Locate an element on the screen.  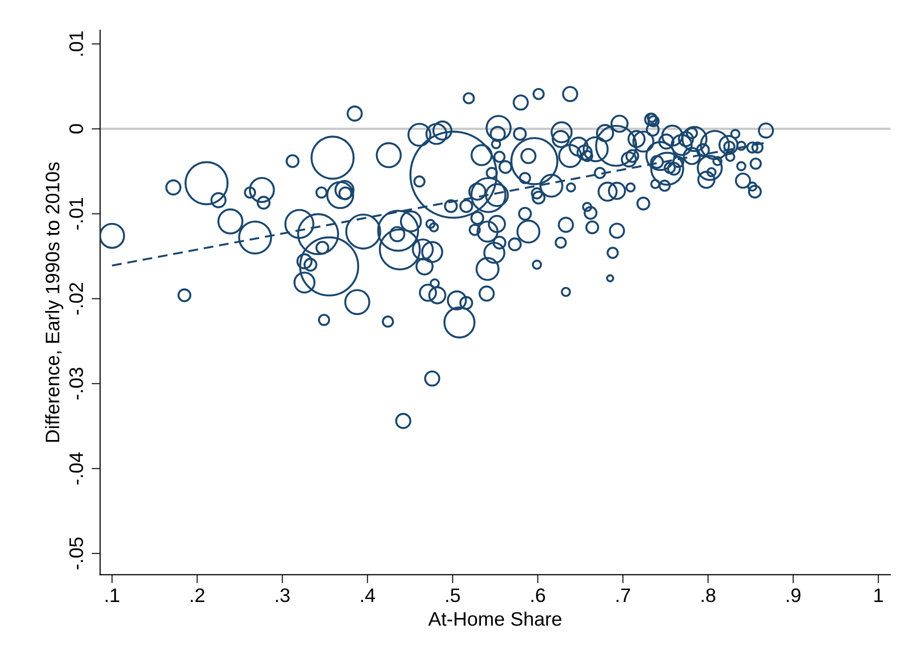
x-tick-label: .8 is located at coordinates (709, 595).